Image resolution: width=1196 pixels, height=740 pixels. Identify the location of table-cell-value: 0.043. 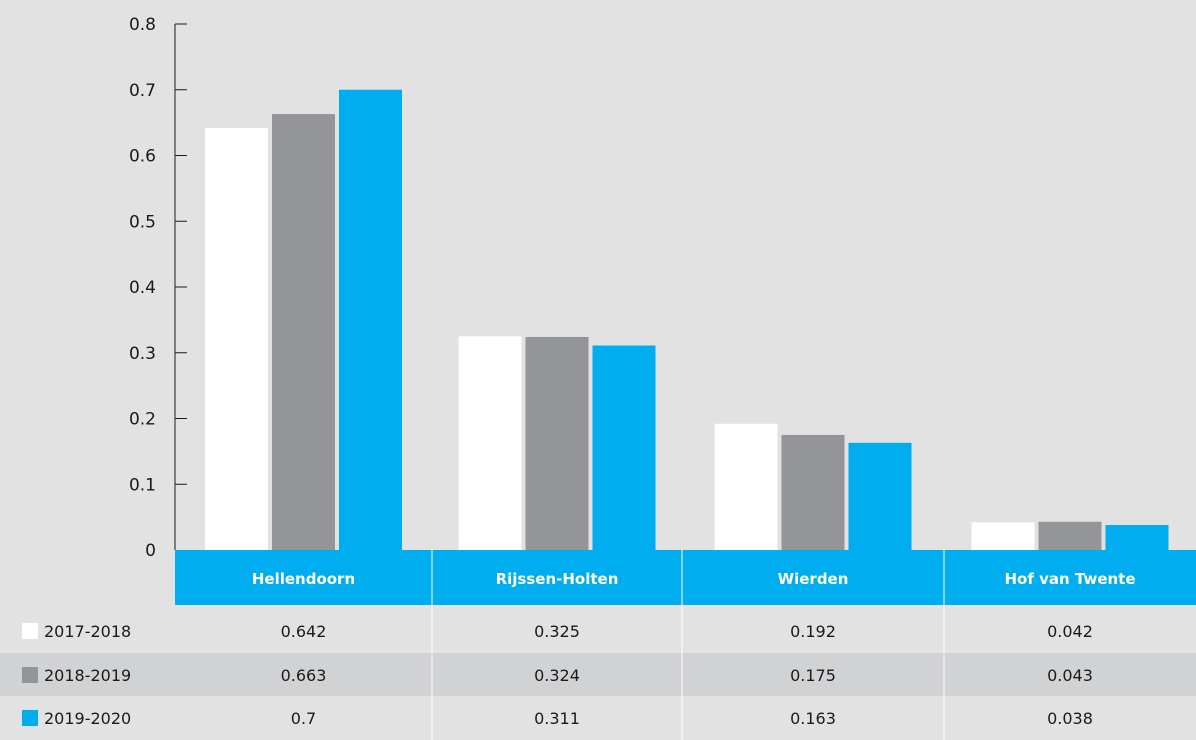
(1070, 675).